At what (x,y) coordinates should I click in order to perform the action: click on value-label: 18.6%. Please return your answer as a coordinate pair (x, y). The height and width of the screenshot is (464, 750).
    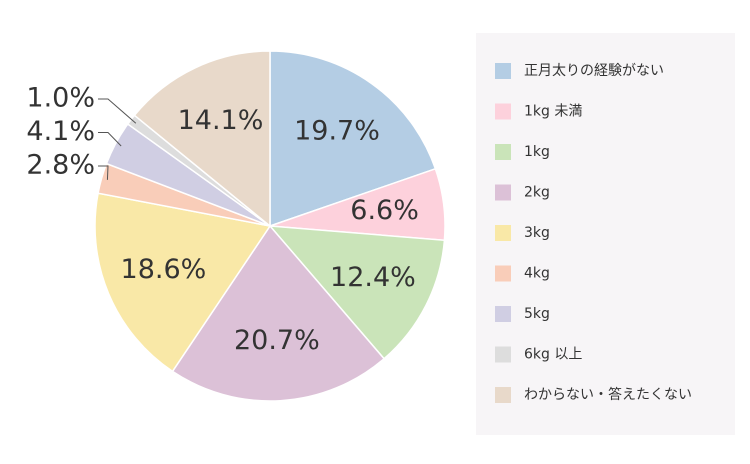
    Looking at the image, I should click on (164, 269).